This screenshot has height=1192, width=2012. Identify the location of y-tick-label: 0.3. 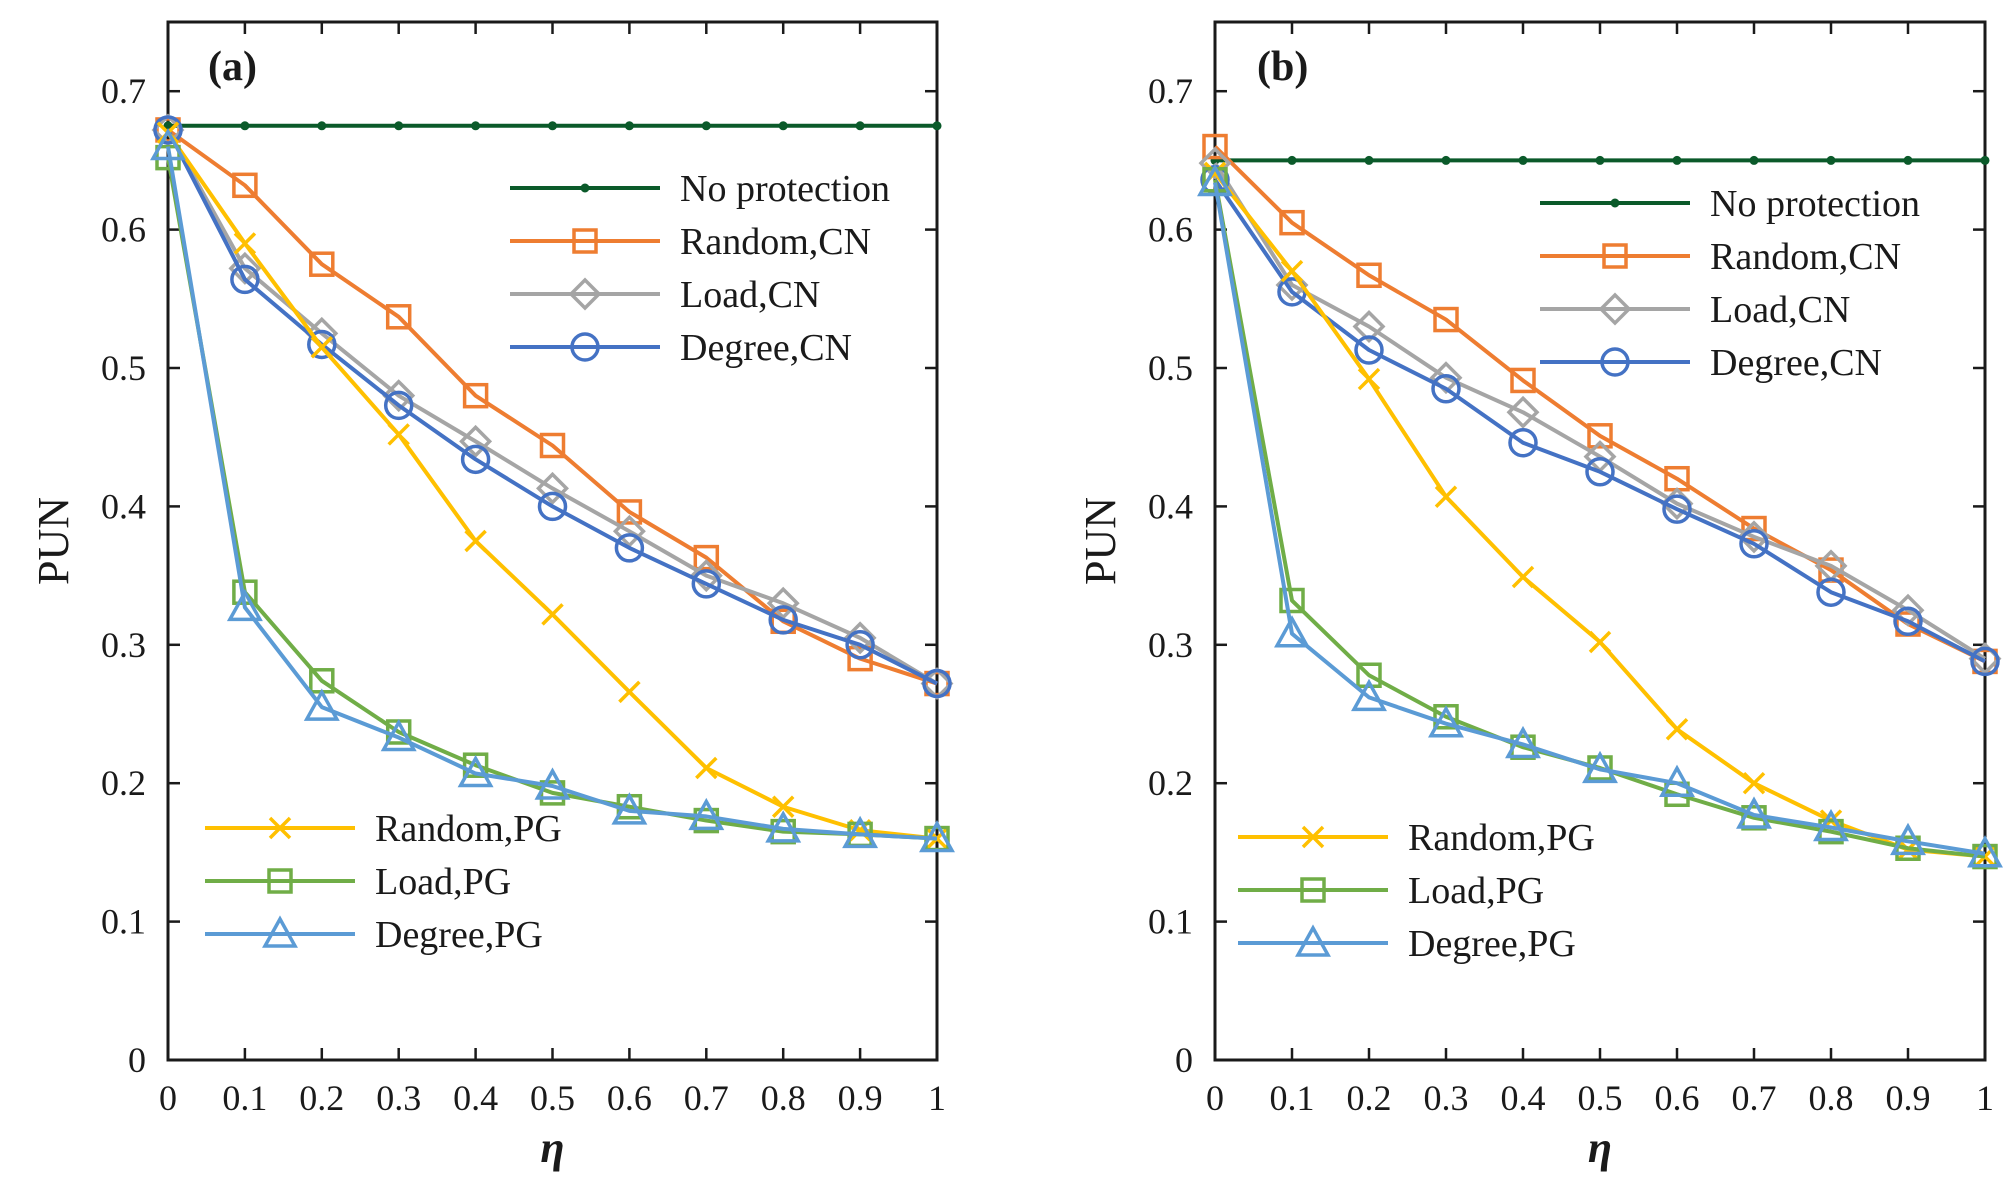
(1170, 645).